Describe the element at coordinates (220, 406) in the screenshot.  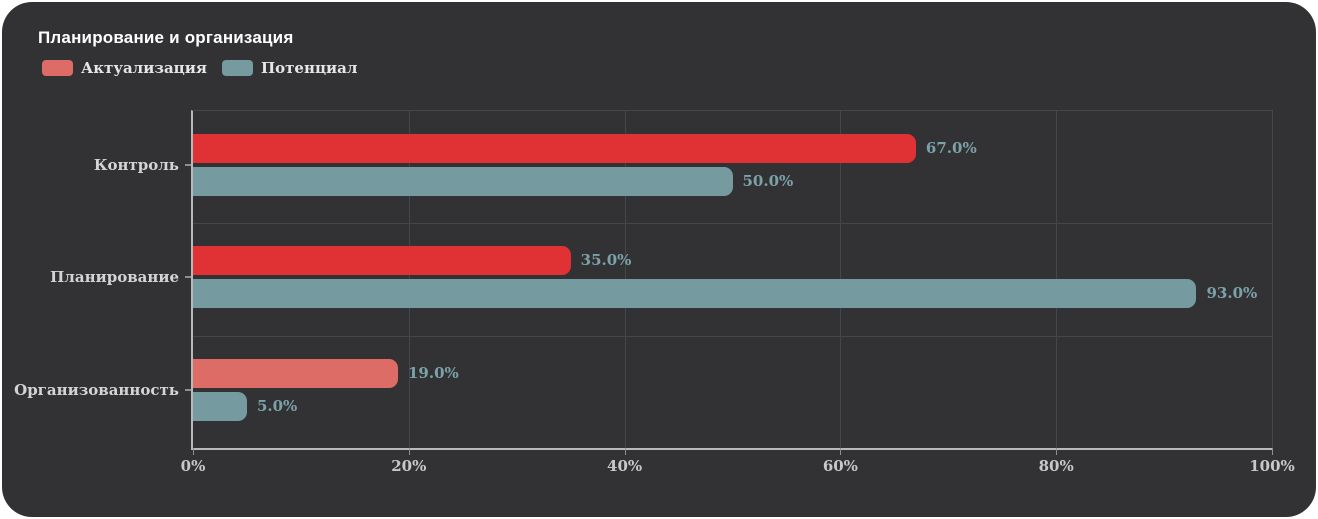
I see `bar-потенциал-2` at that location.